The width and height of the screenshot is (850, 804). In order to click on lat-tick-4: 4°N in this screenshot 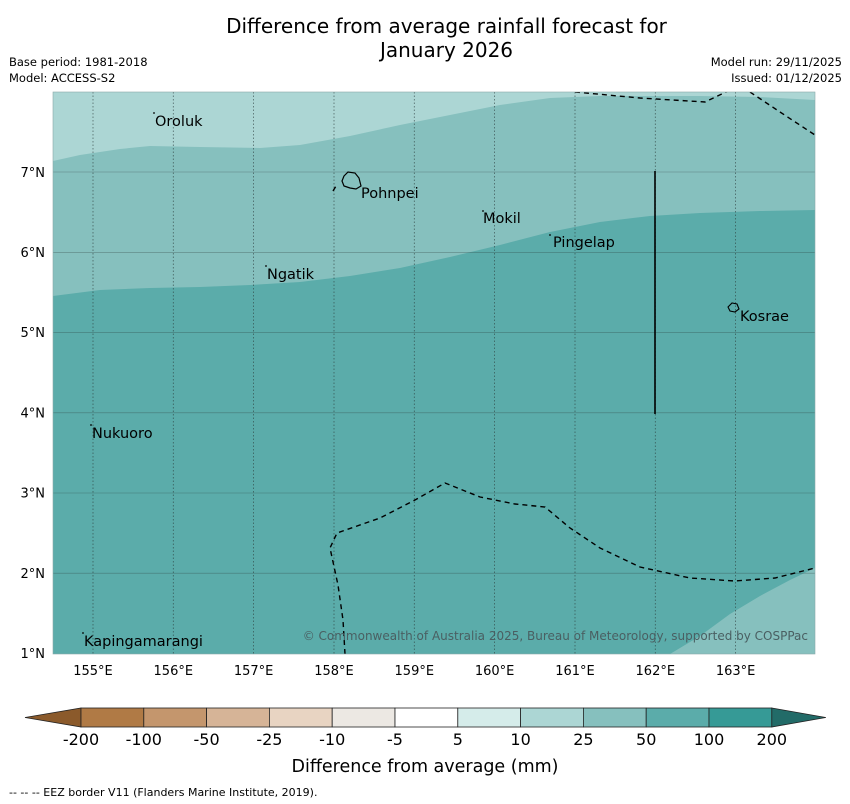, I will do `click(33, 414)`.